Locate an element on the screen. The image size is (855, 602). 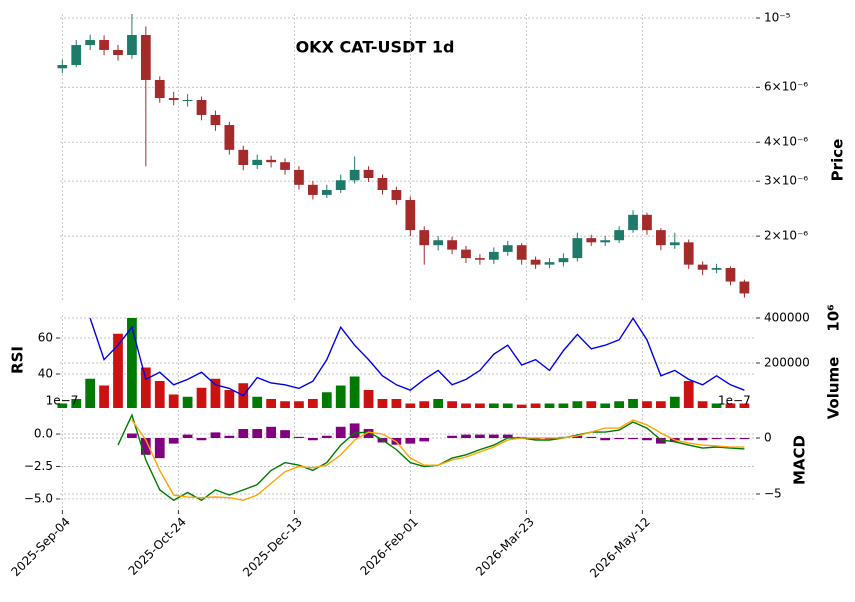
axis-label: Price is located at coordinates (838, 160).